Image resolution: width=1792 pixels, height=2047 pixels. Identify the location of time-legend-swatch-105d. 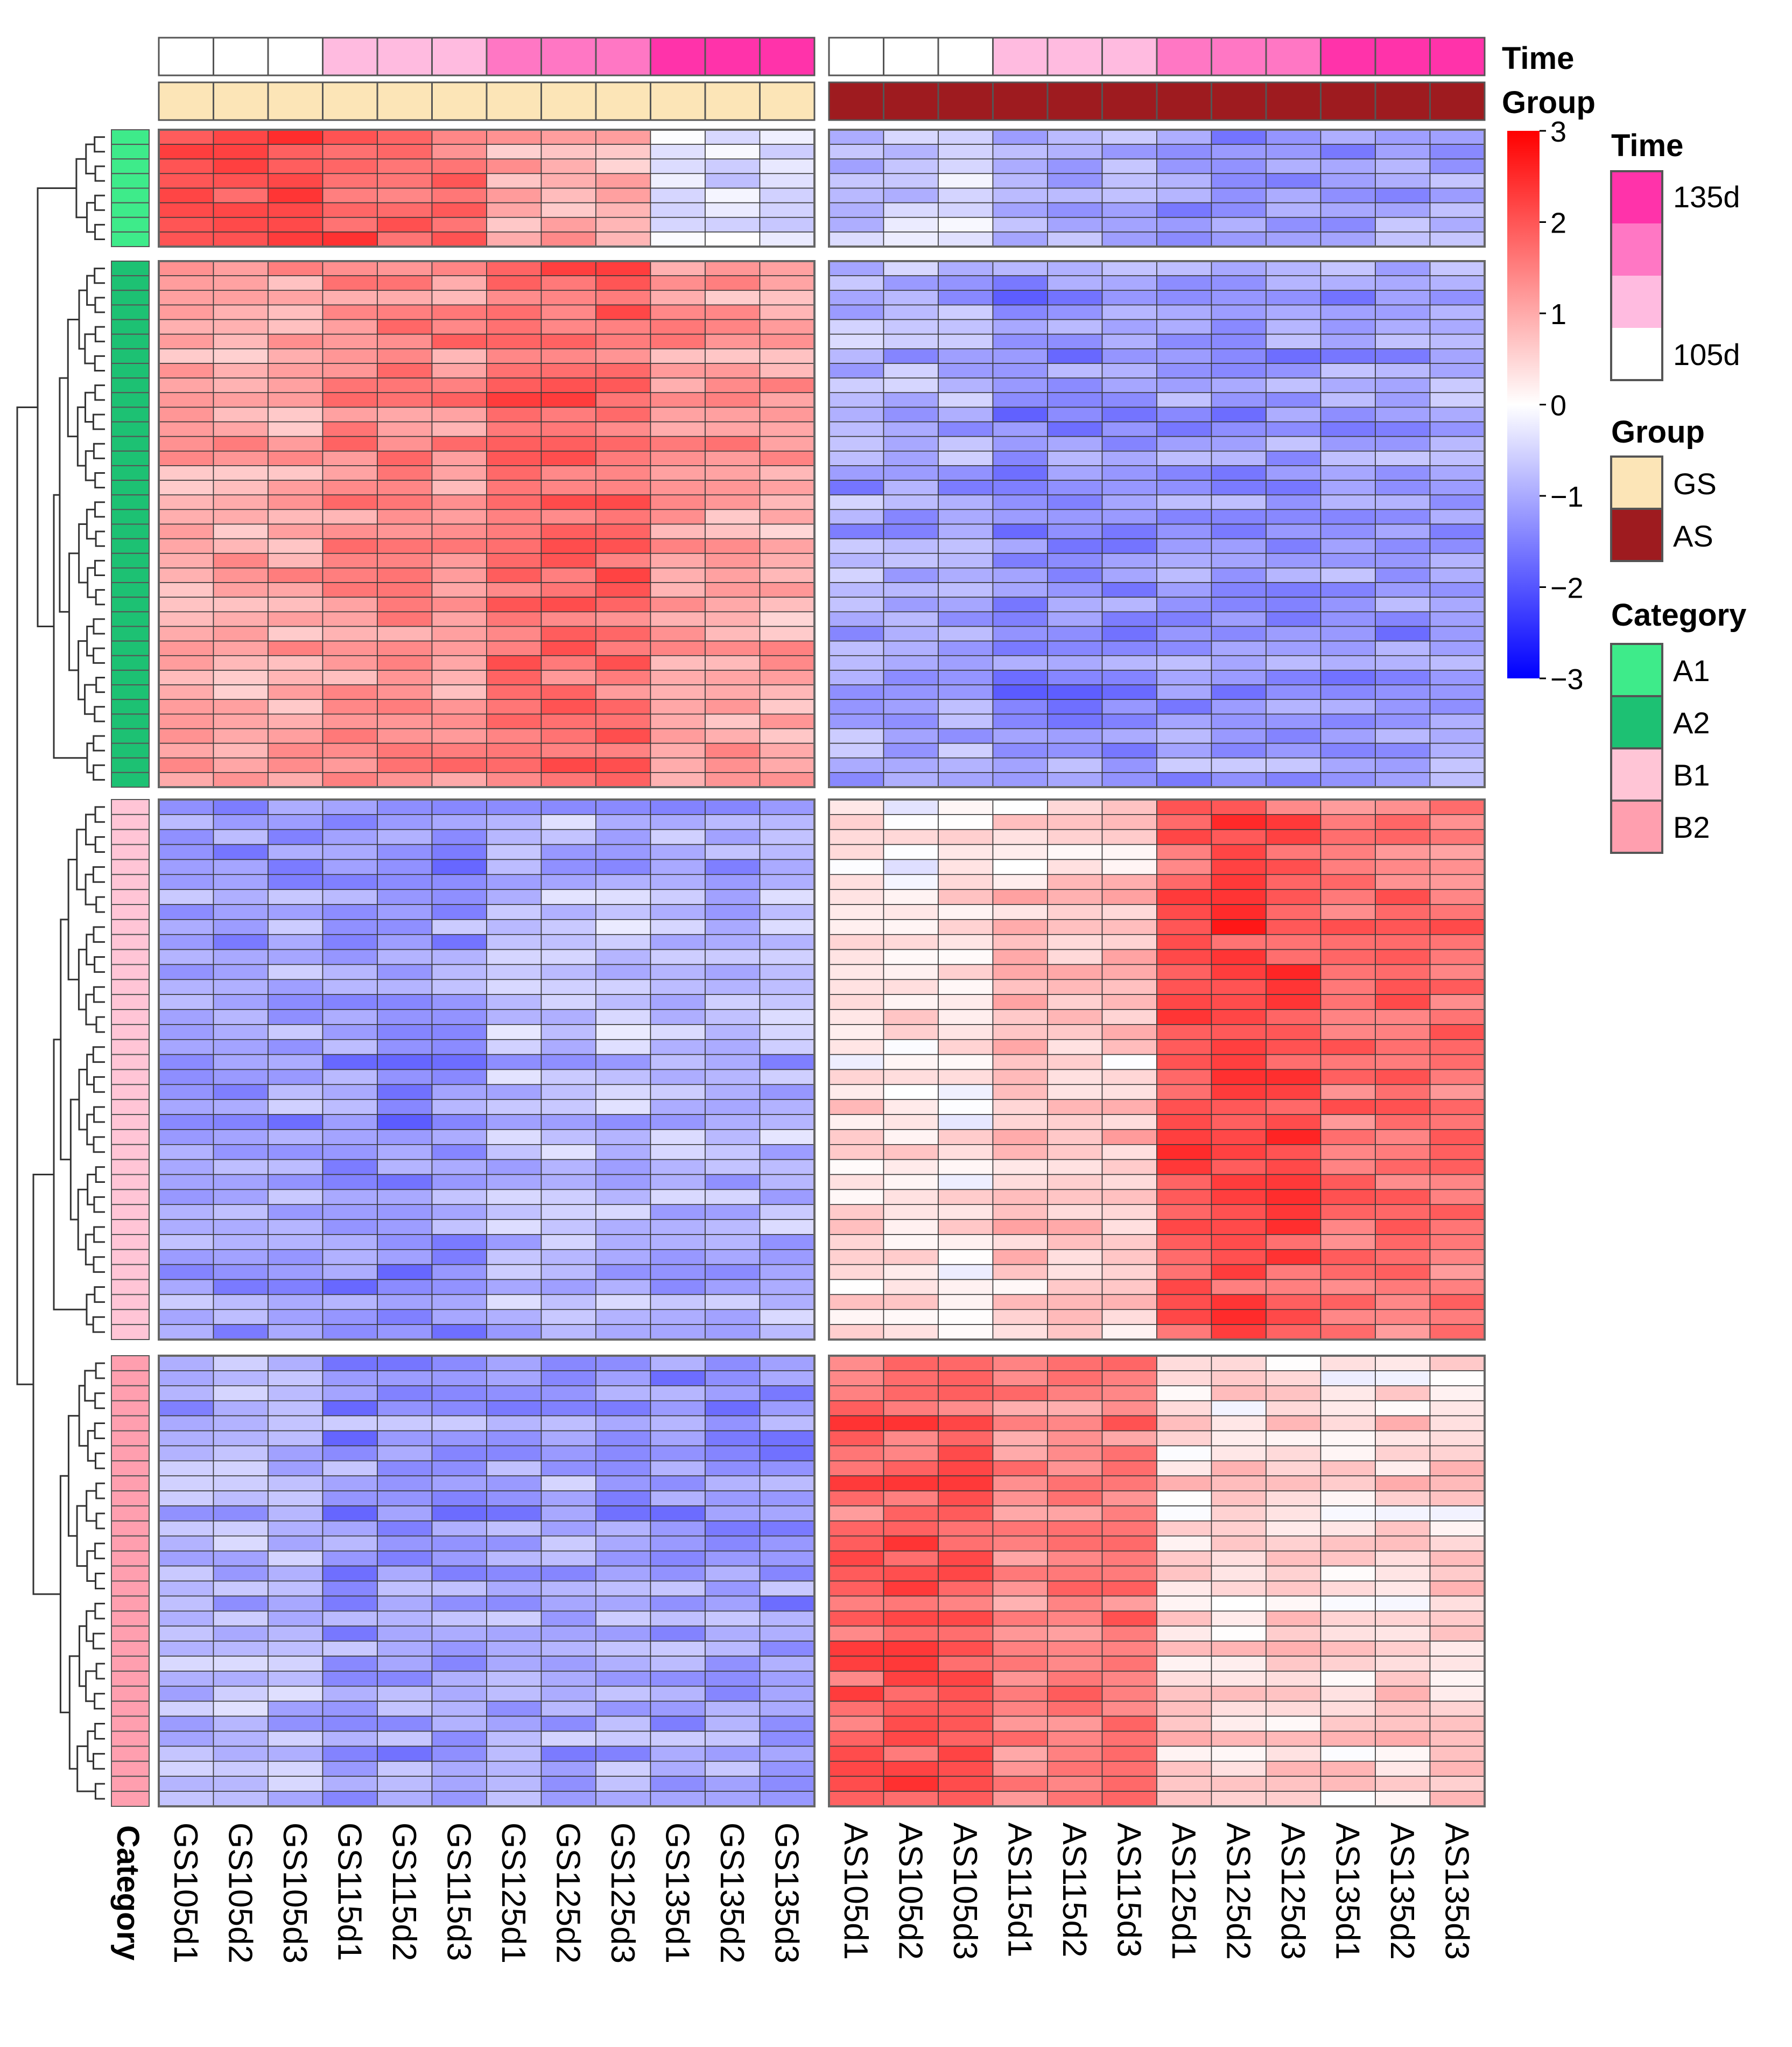
(1636, 354).